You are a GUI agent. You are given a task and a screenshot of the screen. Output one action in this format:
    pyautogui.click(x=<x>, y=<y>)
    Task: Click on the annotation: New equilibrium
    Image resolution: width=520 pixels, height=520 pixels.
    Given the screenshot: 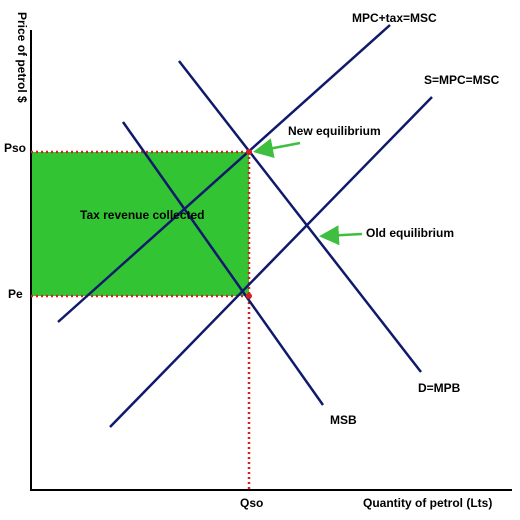 What is the action you would take?
    pyautogui.click(x=334, y=131)
    